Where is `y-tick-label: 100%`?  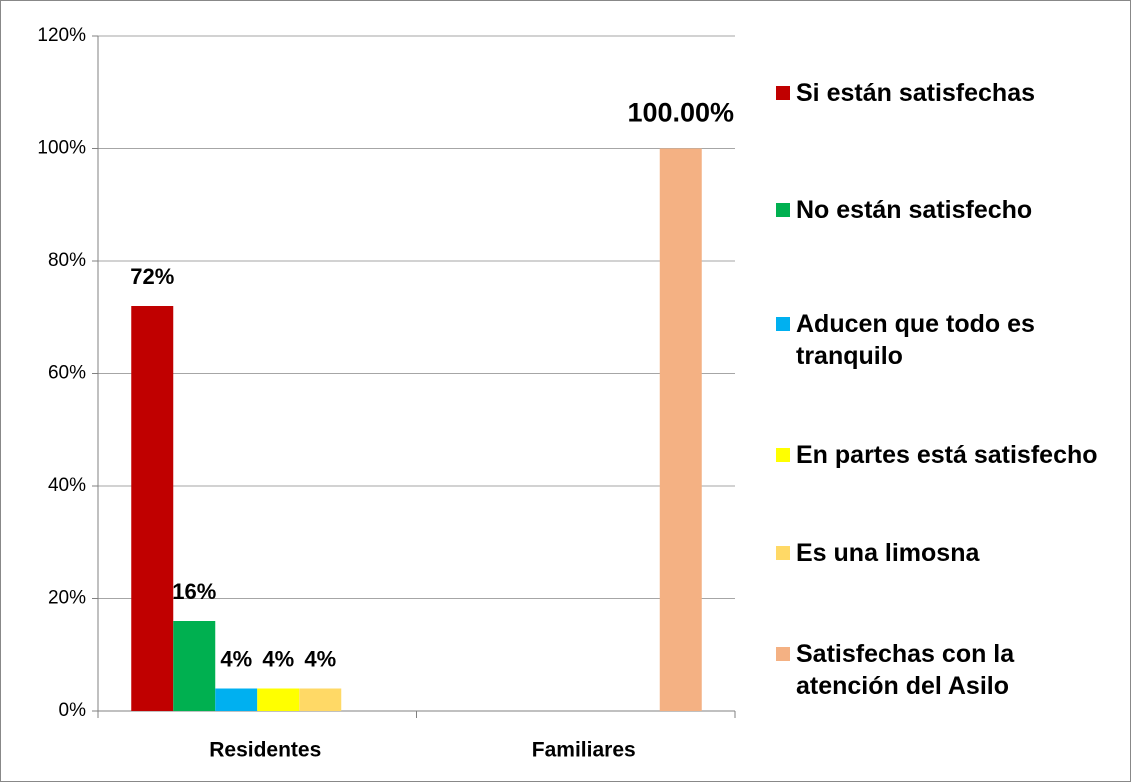
y-tick-label: 100% is located at coordinates (61, 148).